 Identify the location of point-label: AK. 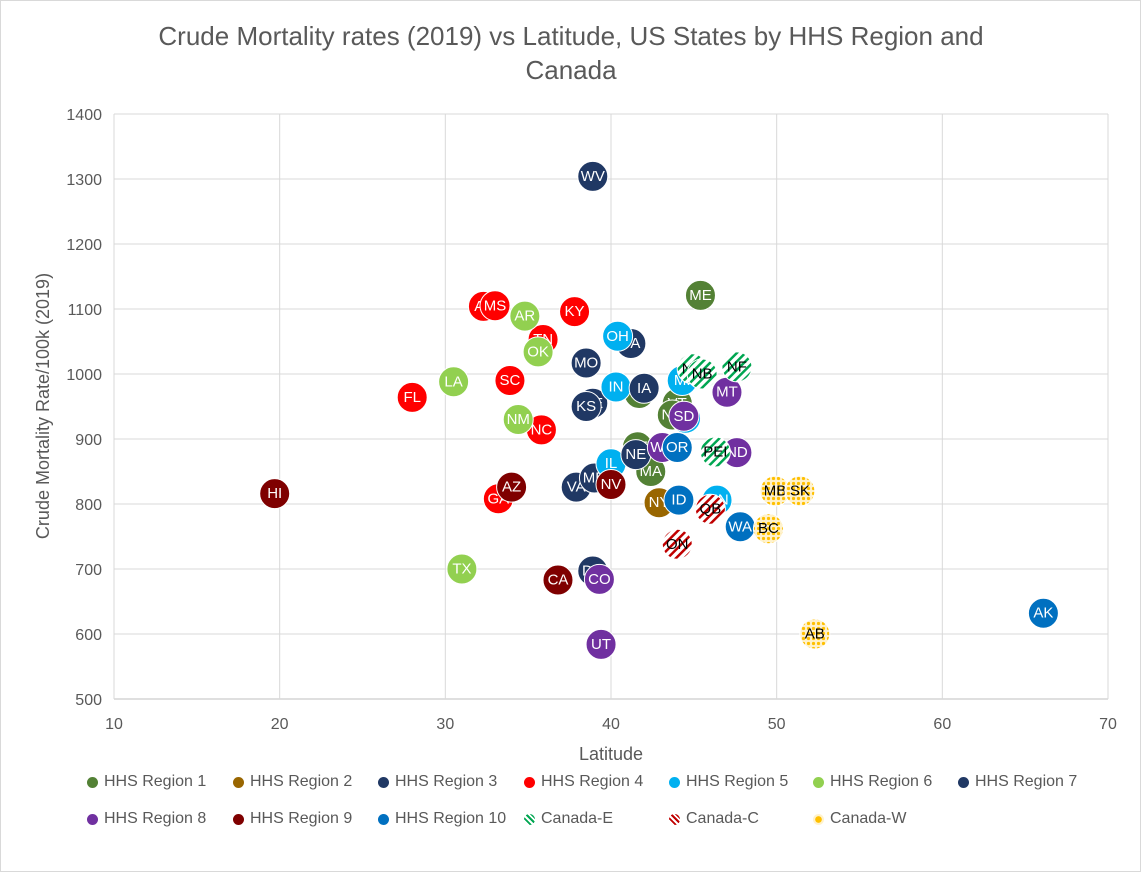
(1043, 613).